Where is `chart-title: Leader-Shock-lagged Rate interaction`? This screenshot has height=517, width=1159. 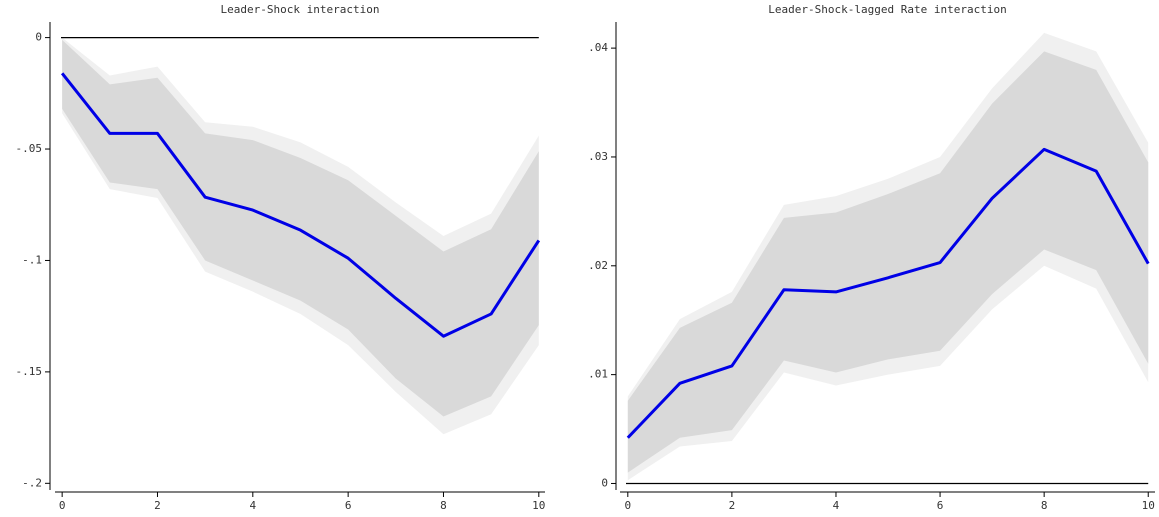 chart-title: Leader-Shock-lagged Rate interaction is located at coordinates (887, 9).